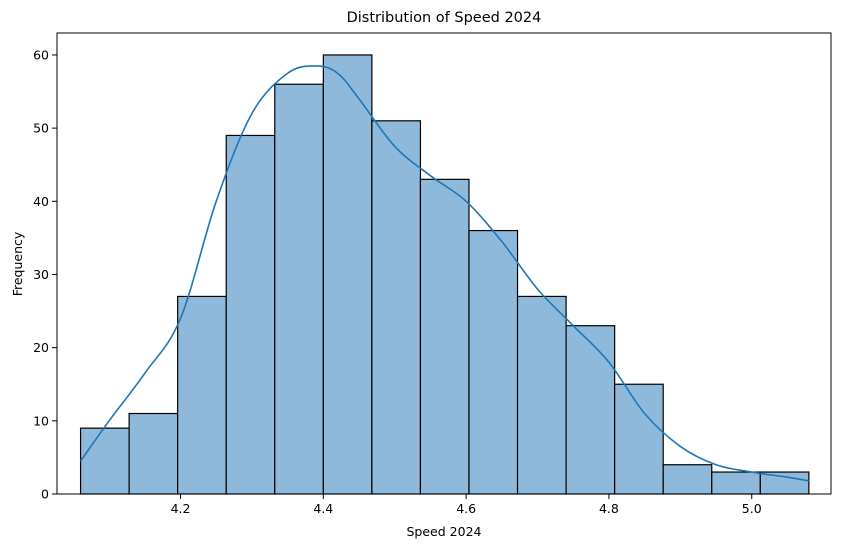  I want to click on x-axis-label: Speed 2024, so click(444, 531).